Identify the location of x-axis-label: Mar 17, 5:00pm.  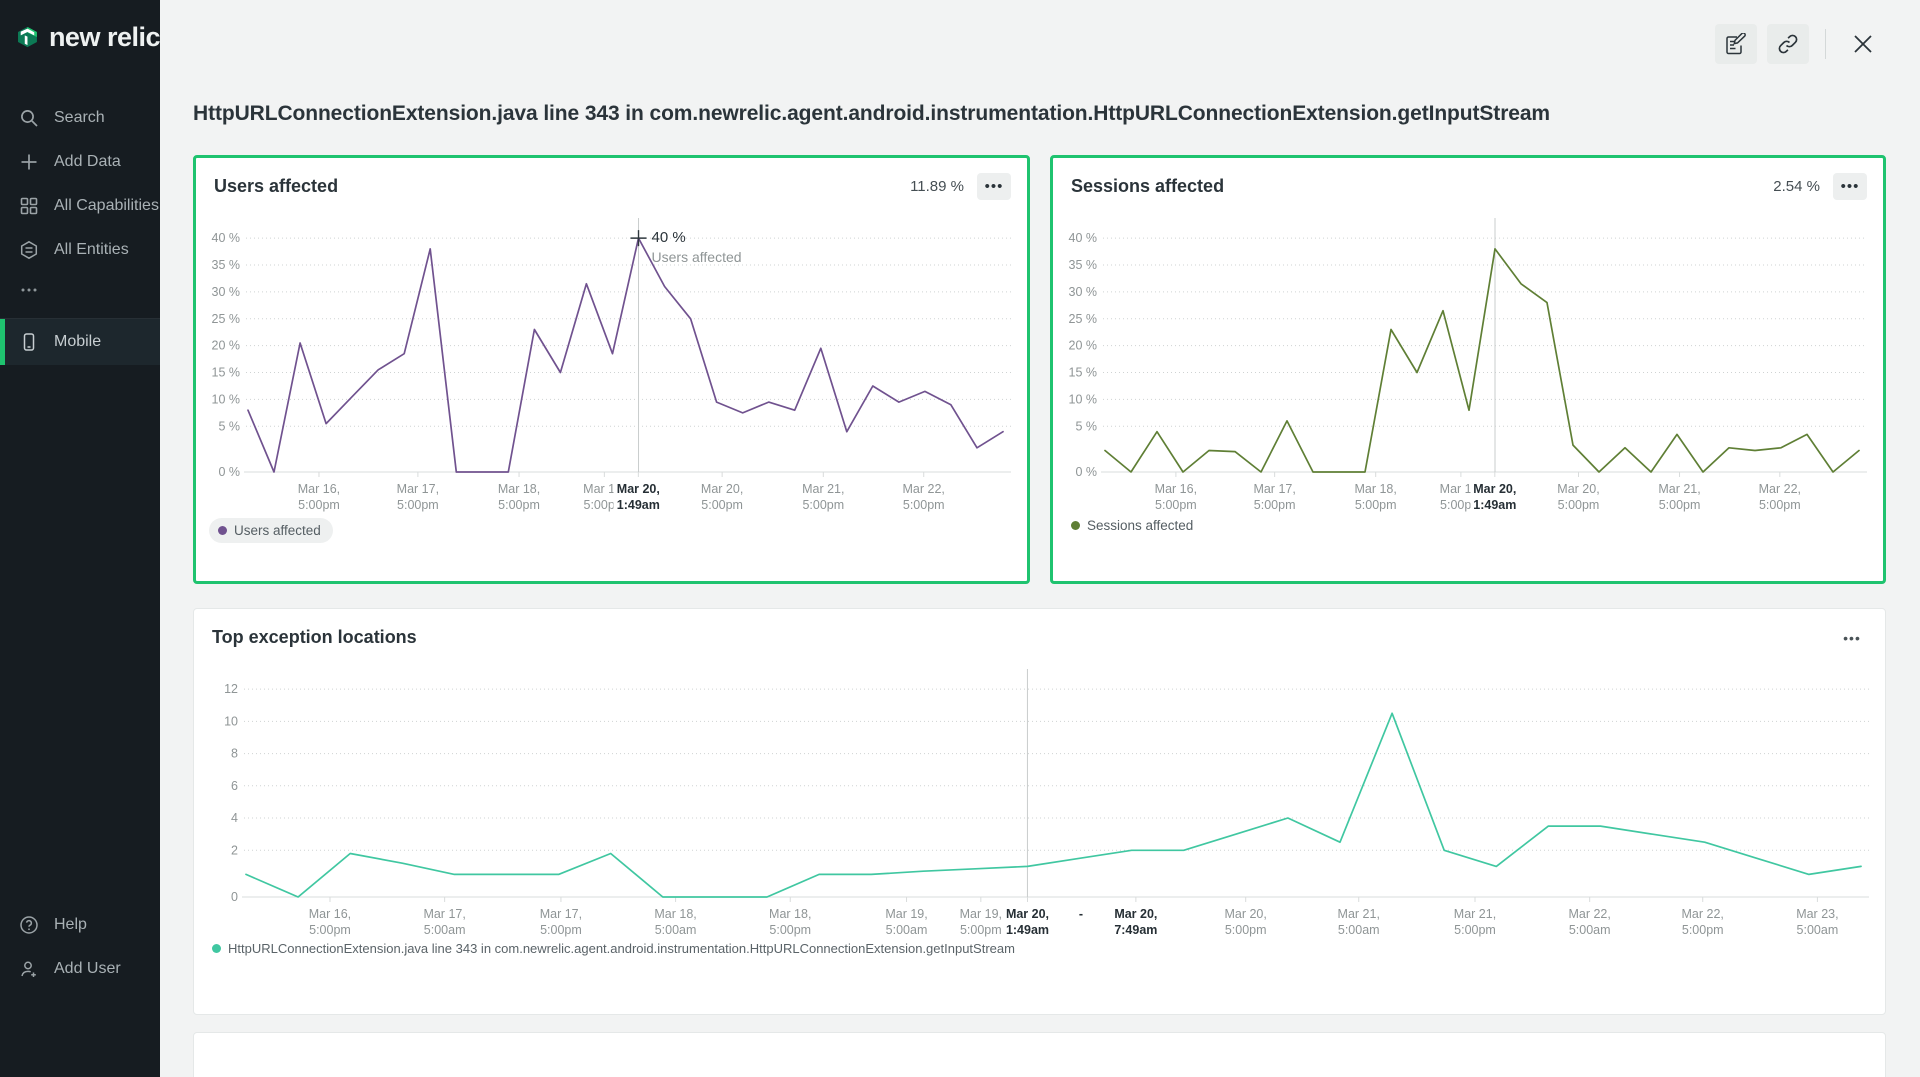
(561, 922).